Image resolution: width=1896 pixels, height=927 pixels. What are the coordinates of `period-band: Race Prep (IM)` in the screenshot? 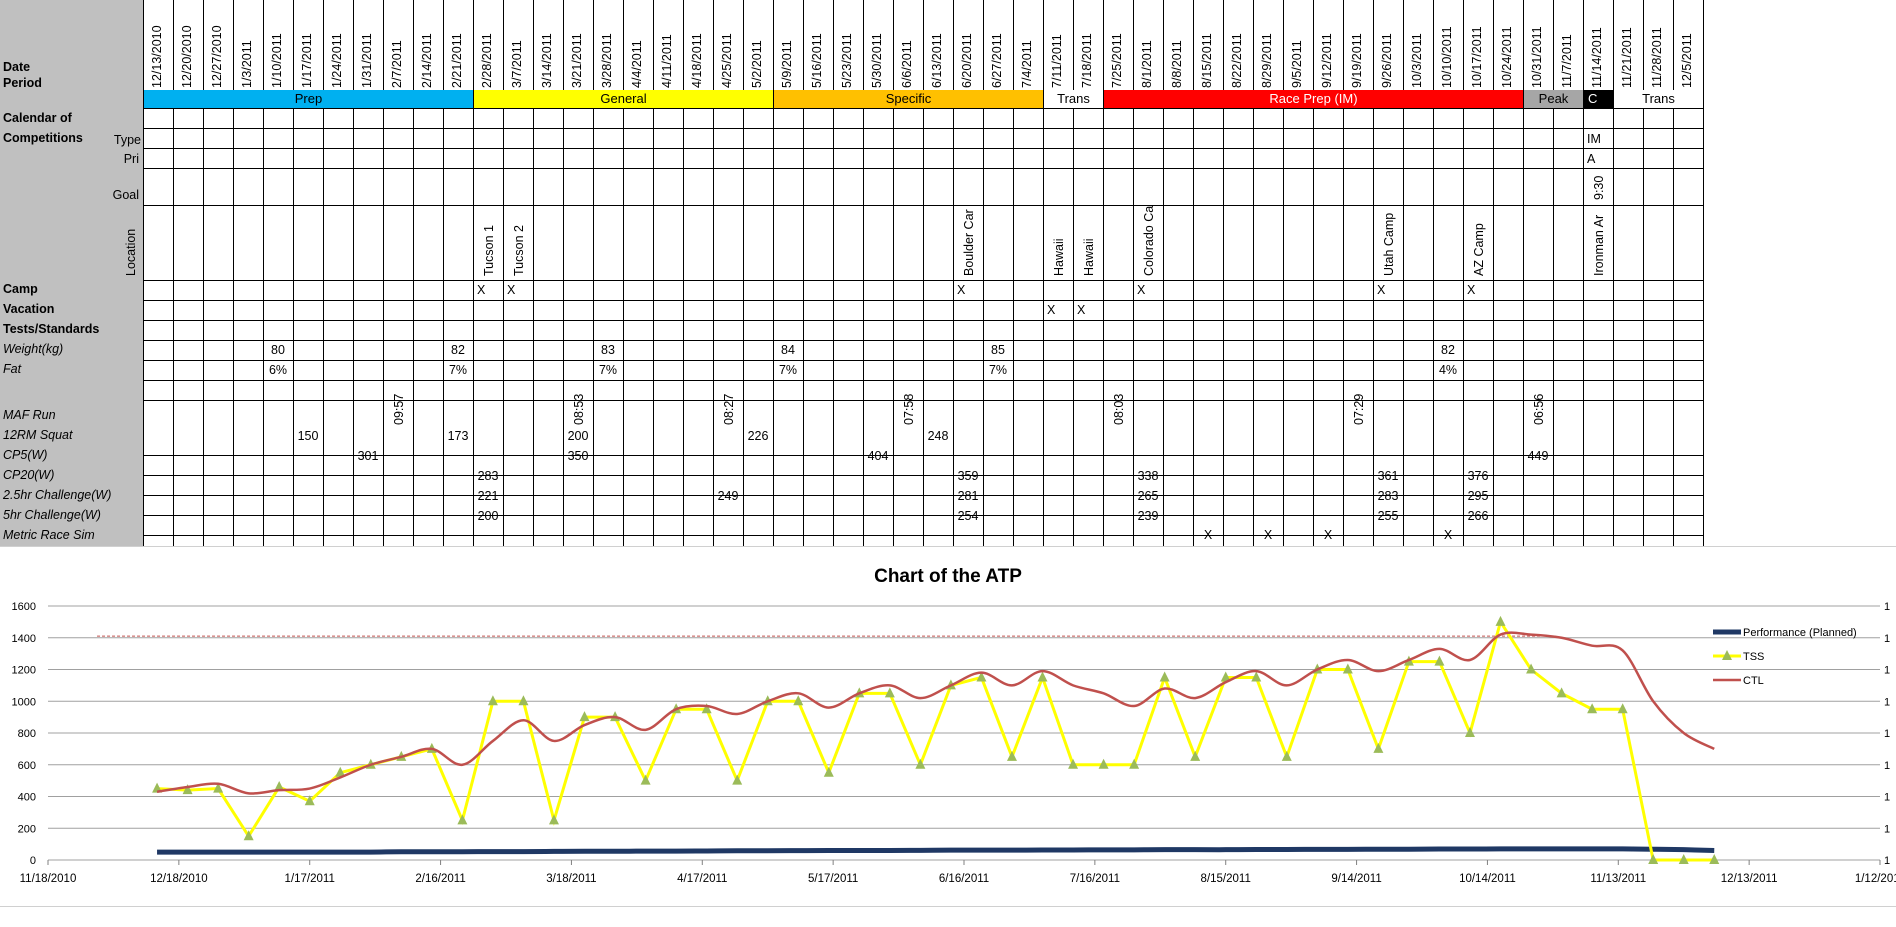 It's located at (1313, 99).